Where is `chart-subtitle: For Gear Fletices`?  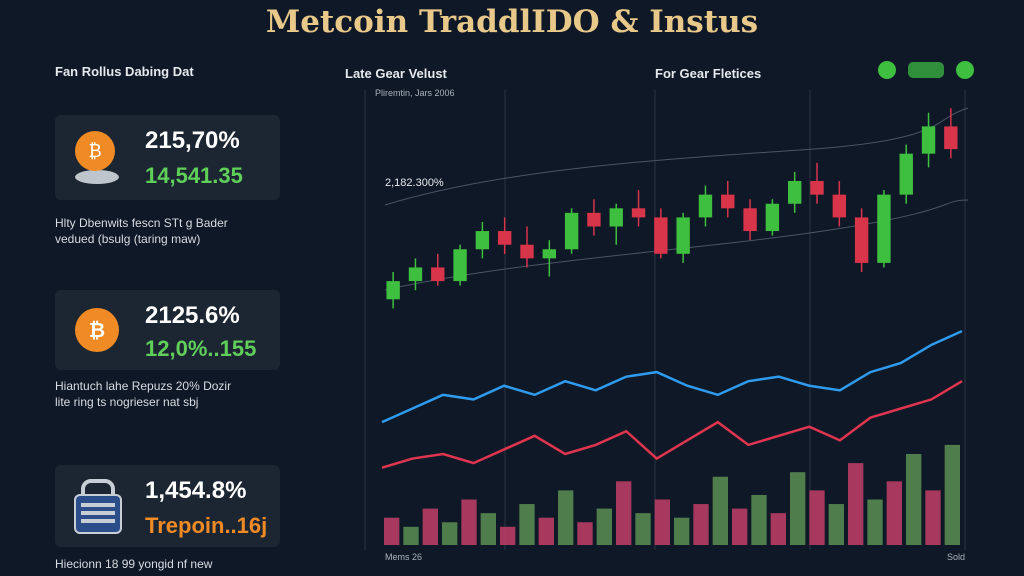
chart-subtitle: For Gear Fletices is located at coordinates (708, 73).